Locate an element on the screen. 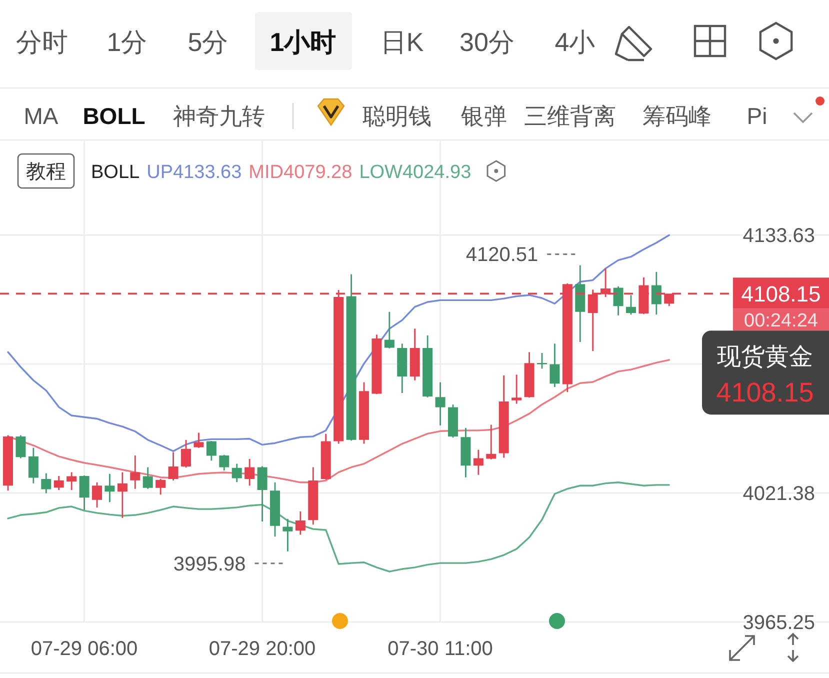 This screenshot has height=678, width=829. y-tick-label: 4108.15 is located at coordinates (781, 294).